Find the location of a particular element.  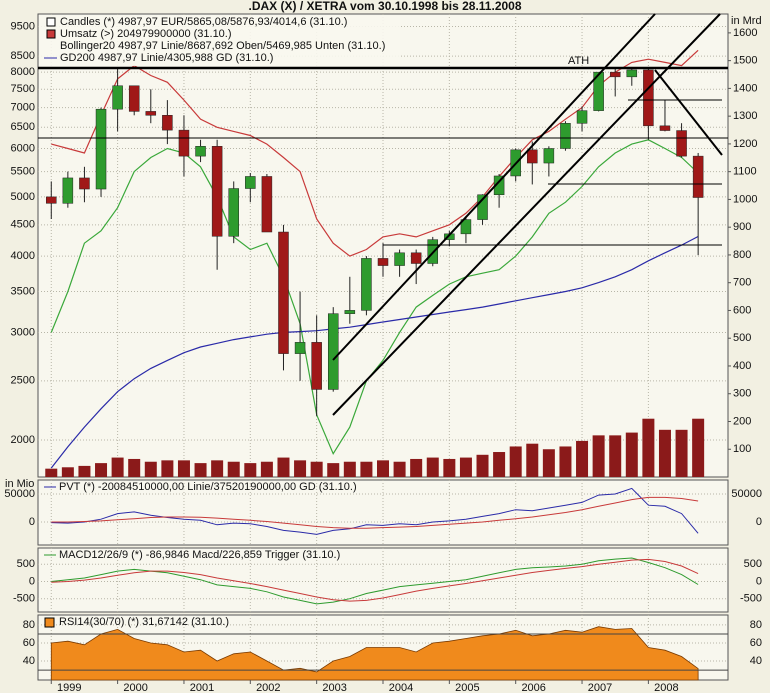

y-tick-label: 8000 is located at coordinates (23, 72).